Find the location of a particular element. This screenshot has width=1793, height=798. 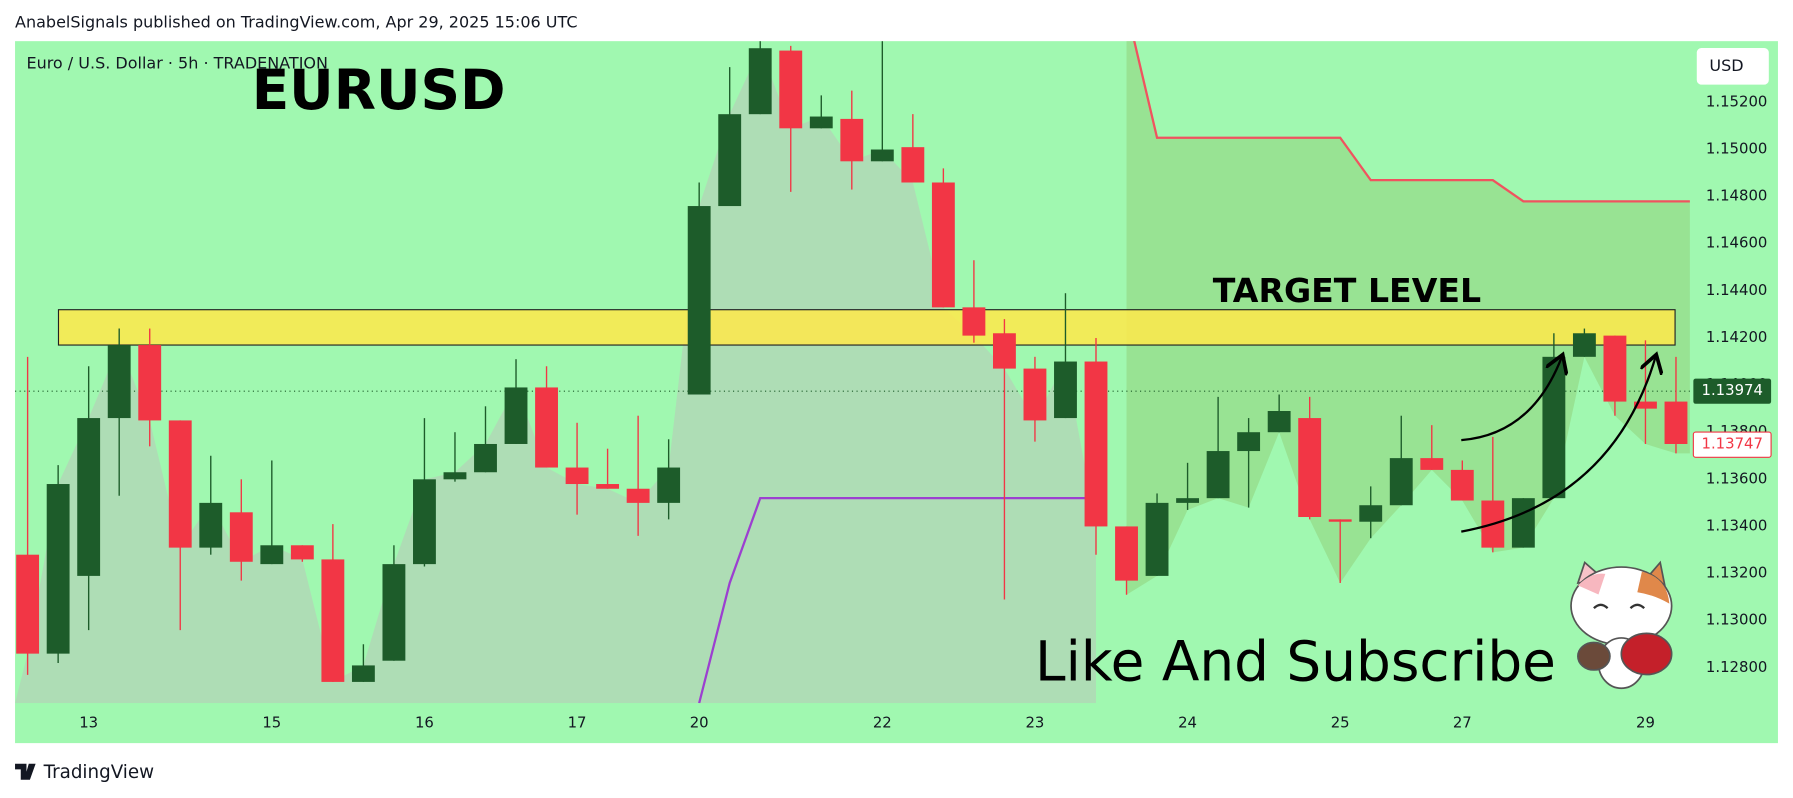

target-zone is located at coordinates (866, 327).